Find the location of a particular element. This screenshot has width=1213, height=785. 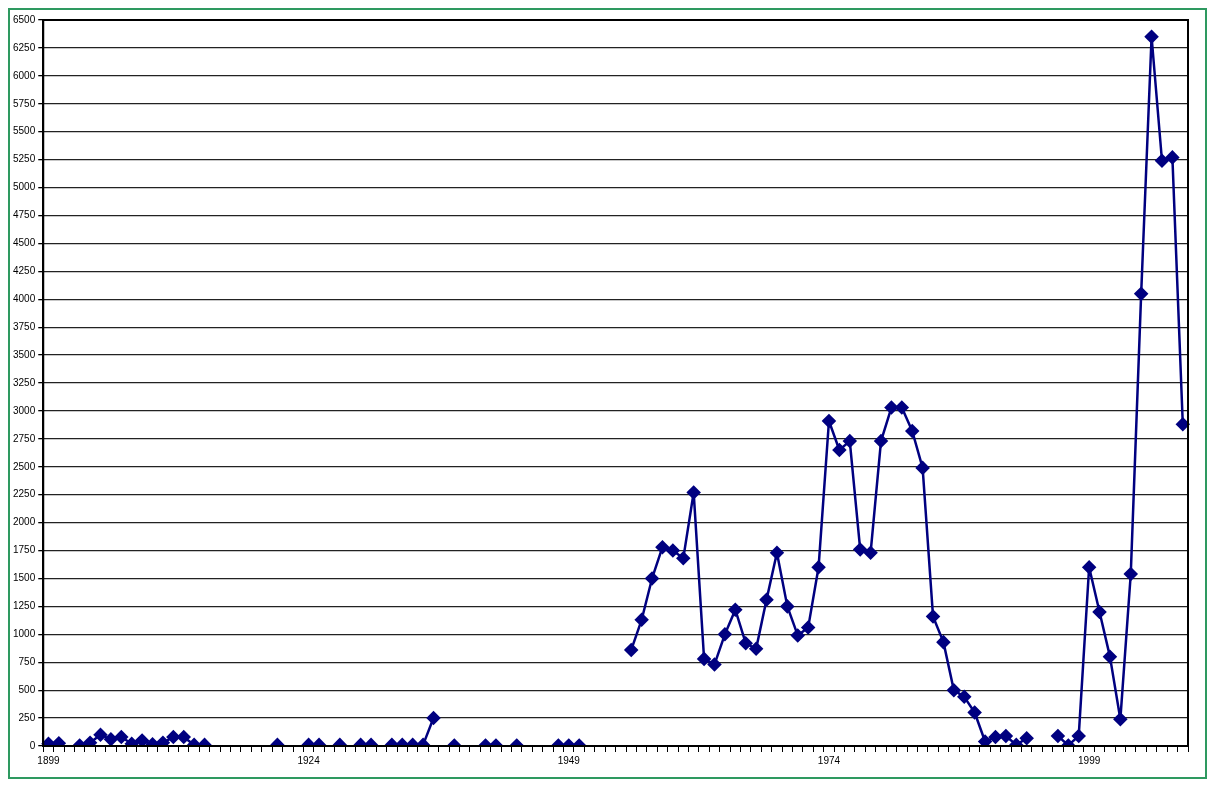

x-tick-label: 1974 is located at coordinates (829, 760).